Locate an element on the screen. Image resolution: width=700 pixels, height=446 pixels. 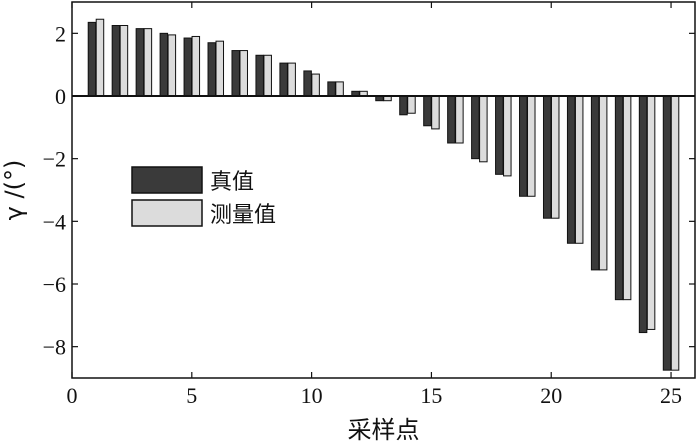
y-tick-label--2: −2 is located at coordinates (54, 159).